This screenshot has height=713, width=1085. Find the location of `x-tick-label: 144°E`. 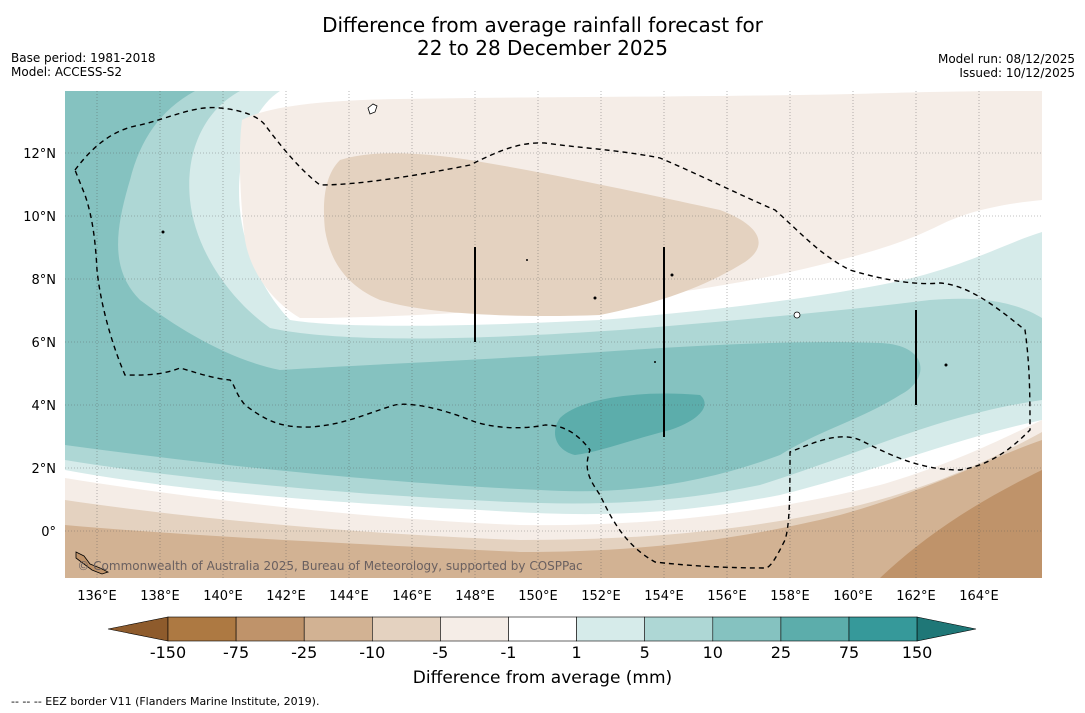

x-tick-label: 144°E is located at coordinates (349, 596).